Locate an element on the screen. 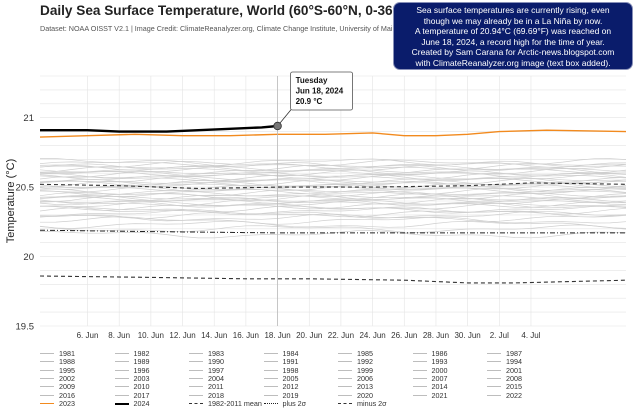 This screenshot has width=640, height=414. series-line-2017 is located at coordinates (333, 169).